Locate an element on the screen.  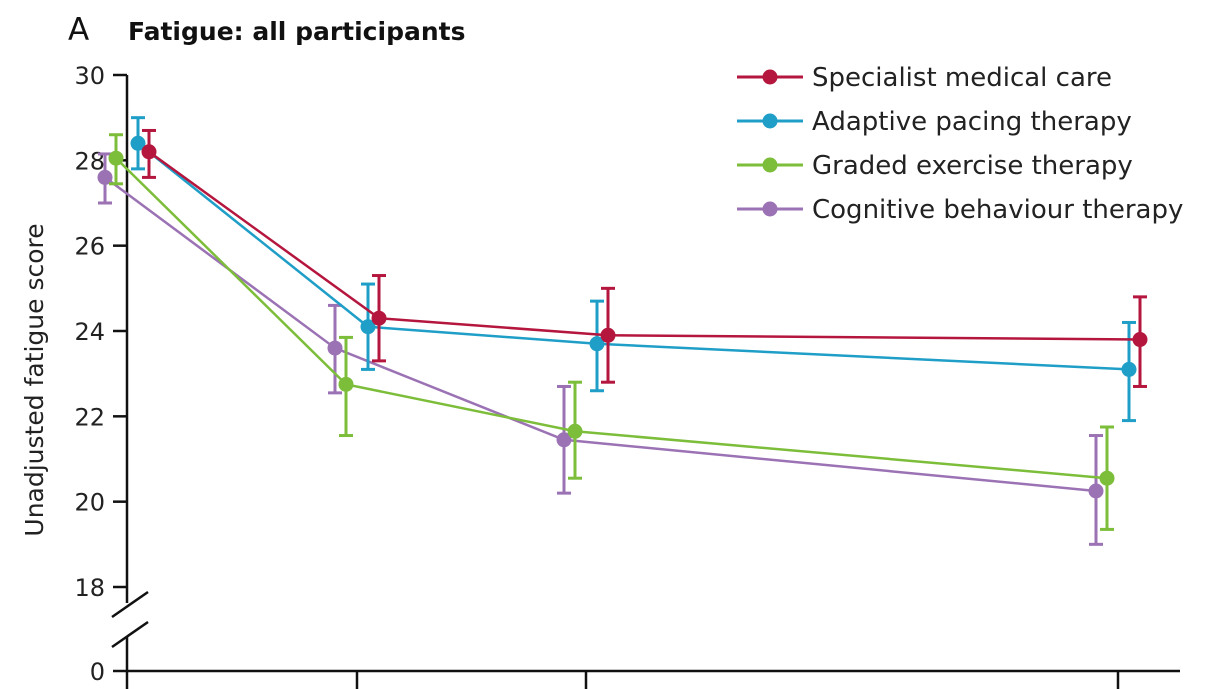
y-axis-label: Unadjusted fatigue score is located at coordinates (34, 379).